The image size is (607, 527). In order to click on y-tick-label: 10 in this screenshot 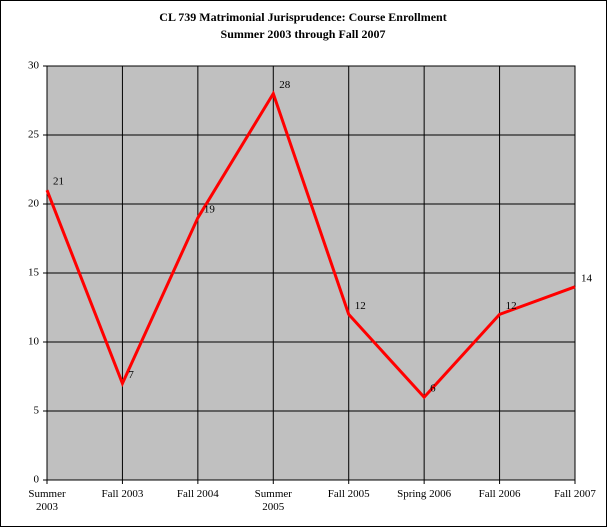, I will do `click(34, 342)`.